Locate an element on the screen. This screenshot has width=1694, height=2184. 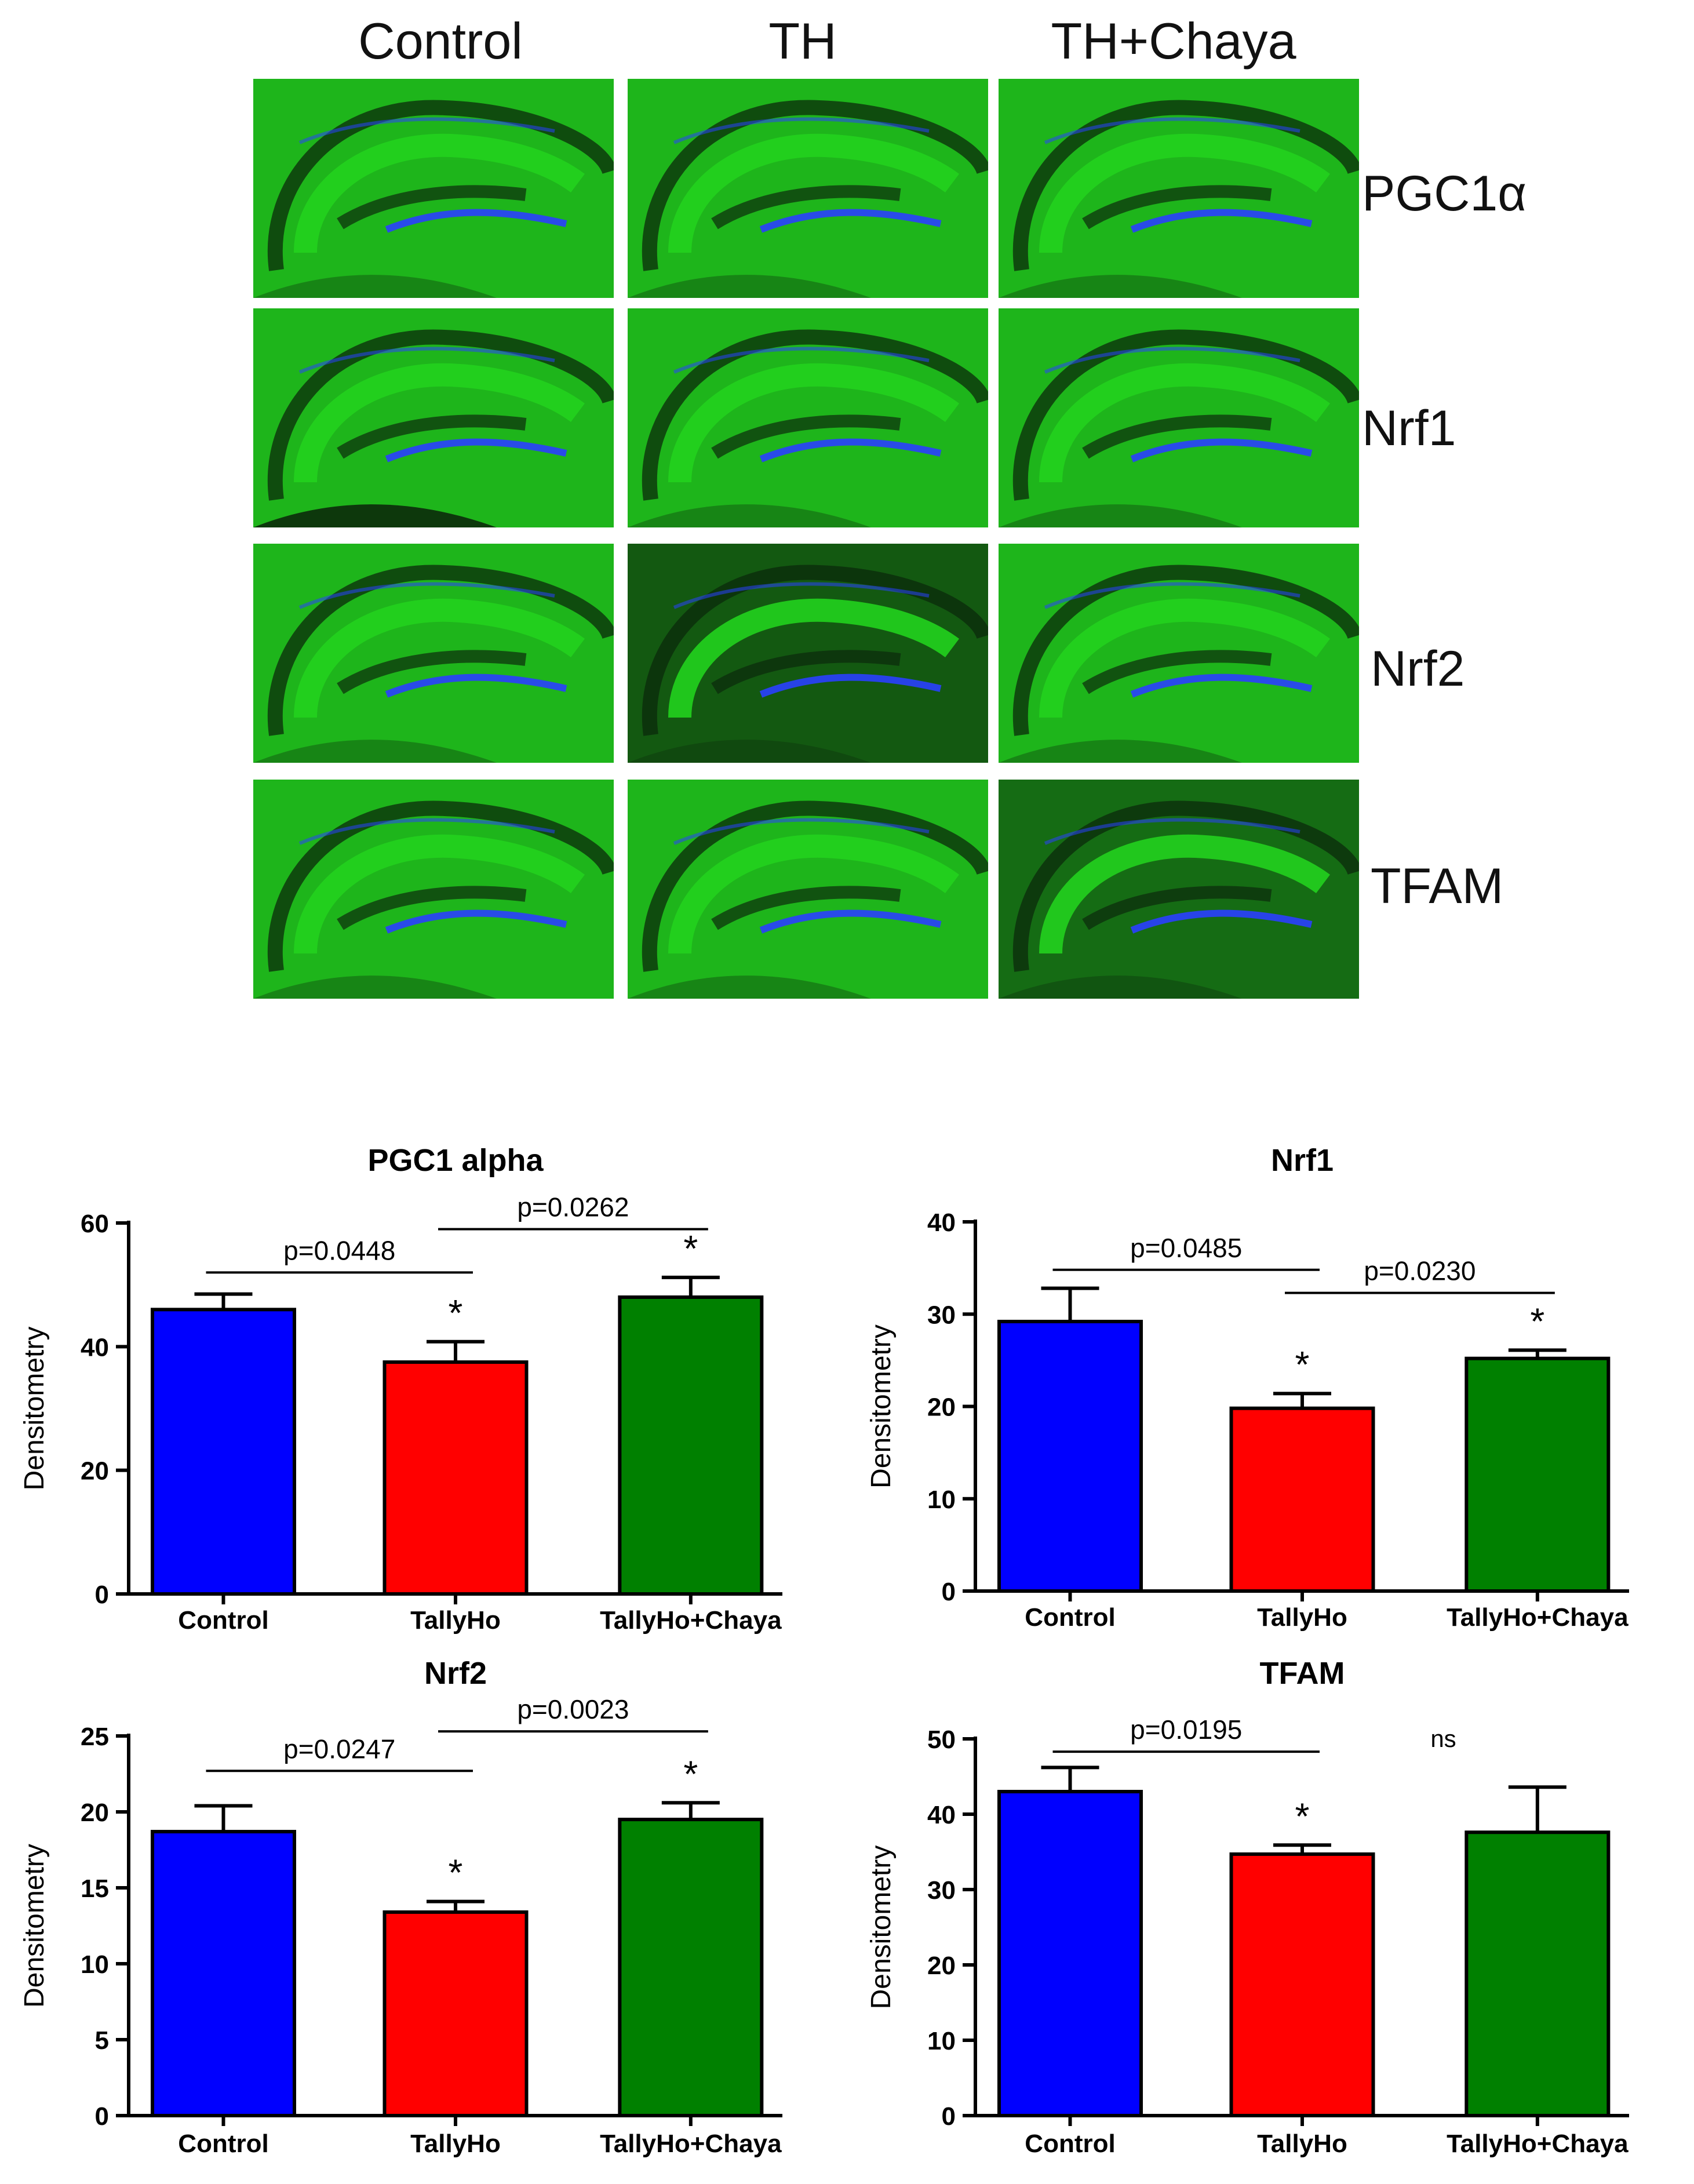
p-value-label: p=0.0262 is located at coordinates (573, 1207).